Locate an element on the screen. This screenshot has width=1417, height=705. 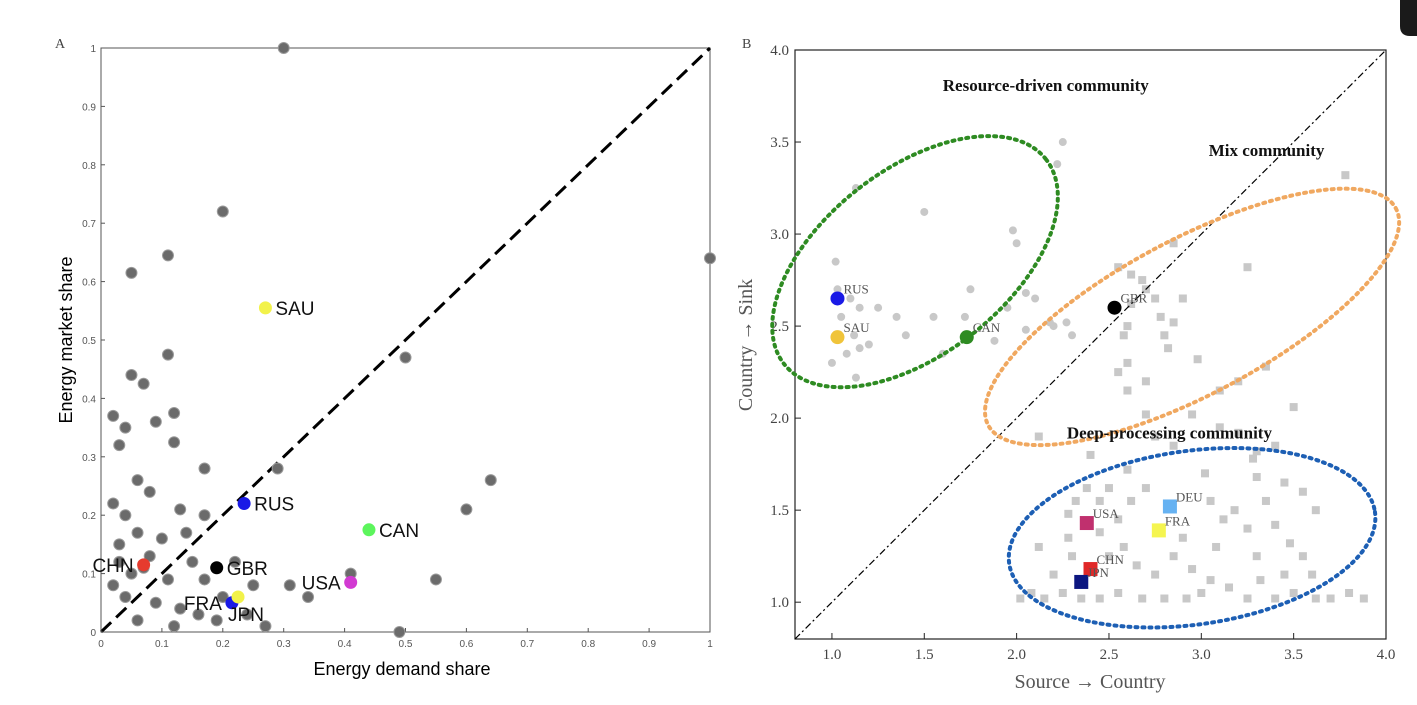
country-point-gbr is located at coordinates (217, 568).